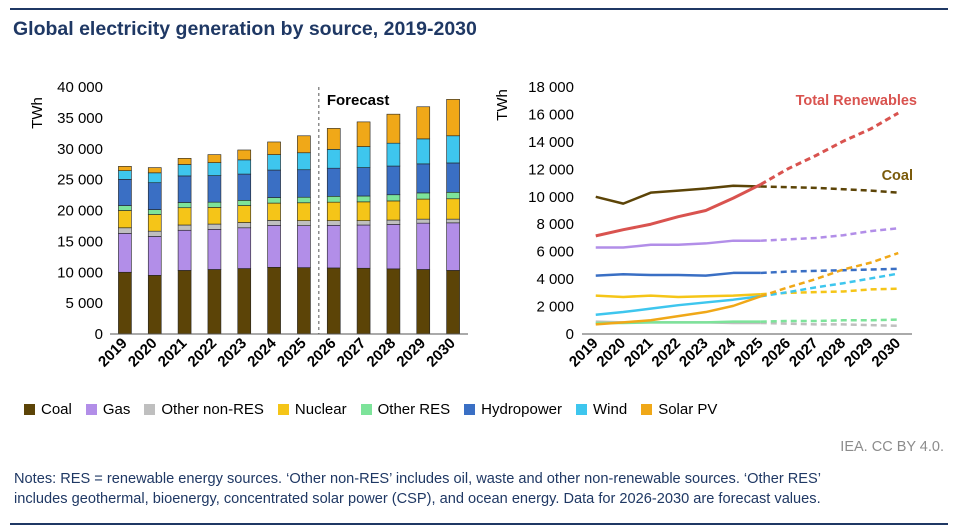 This screenshot has height=531, width=958. I want to click on y-tick-label: 4 000, so click(555, 279).